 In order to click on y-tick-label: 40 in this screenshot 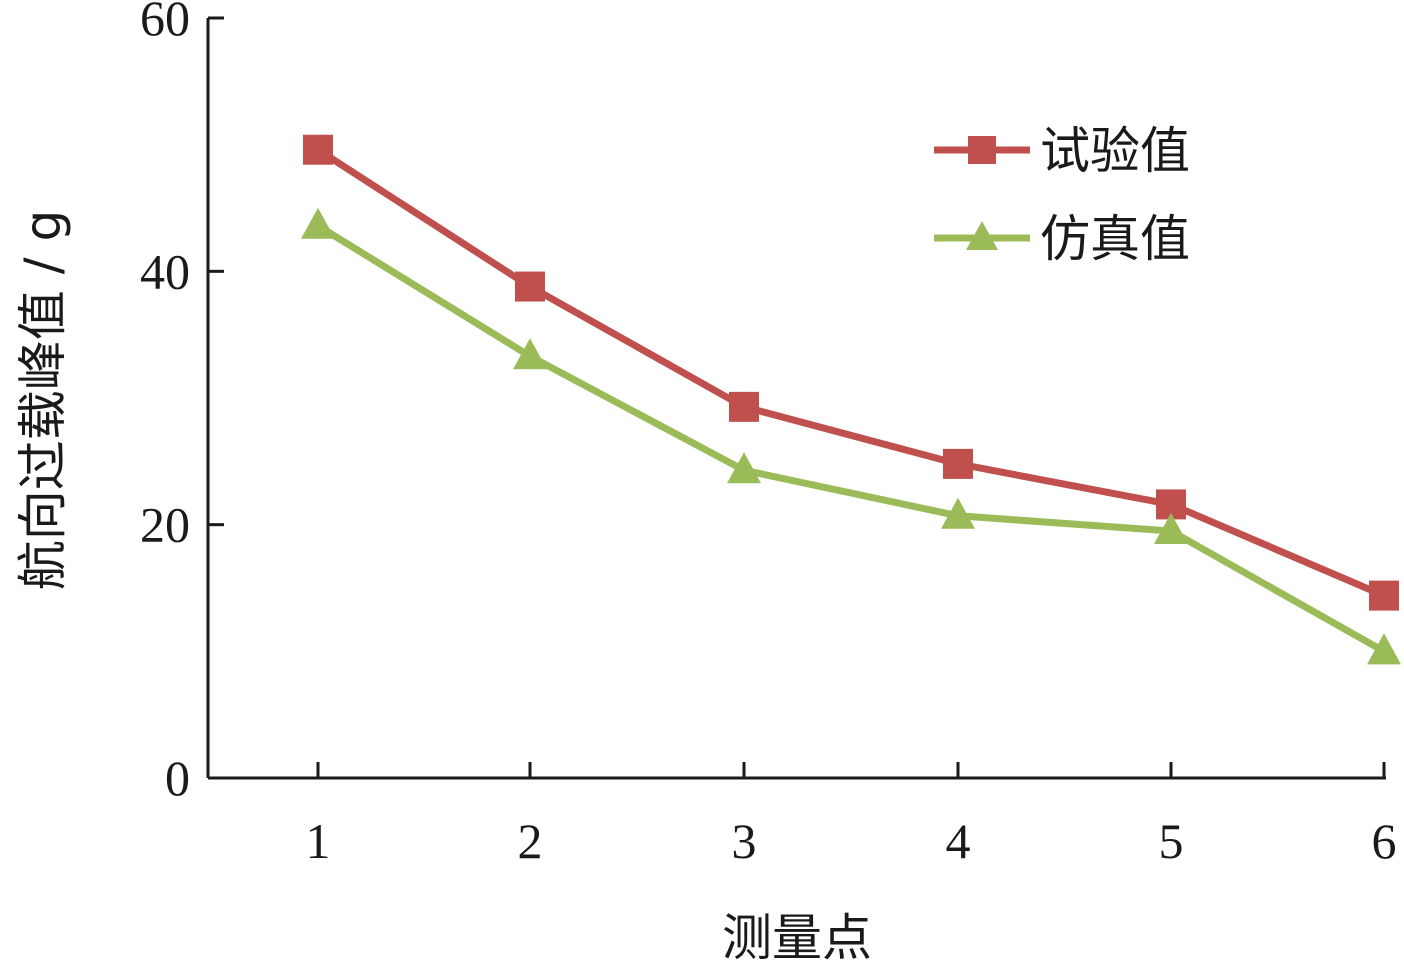, I will do `click(165, 271)`.